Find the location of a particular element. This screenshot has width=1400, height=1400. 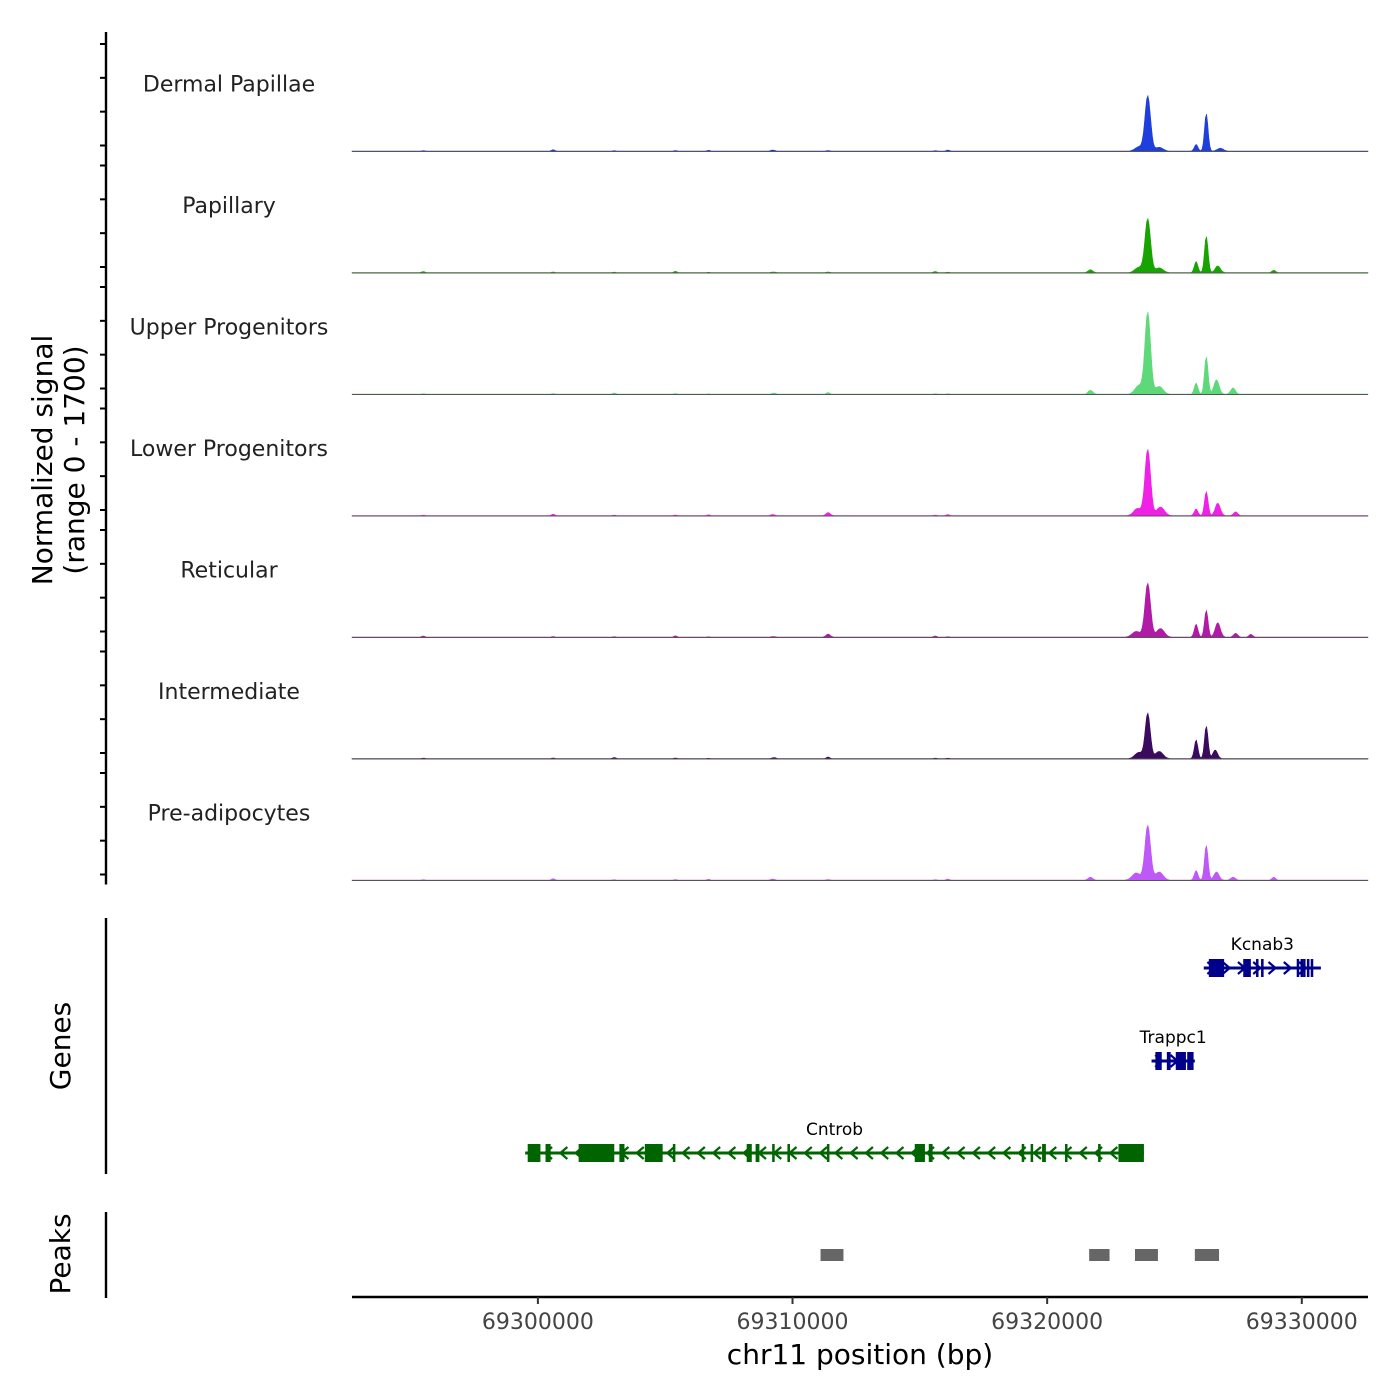

track-label: Upper Progenitors is located at coordinates (229, 328).